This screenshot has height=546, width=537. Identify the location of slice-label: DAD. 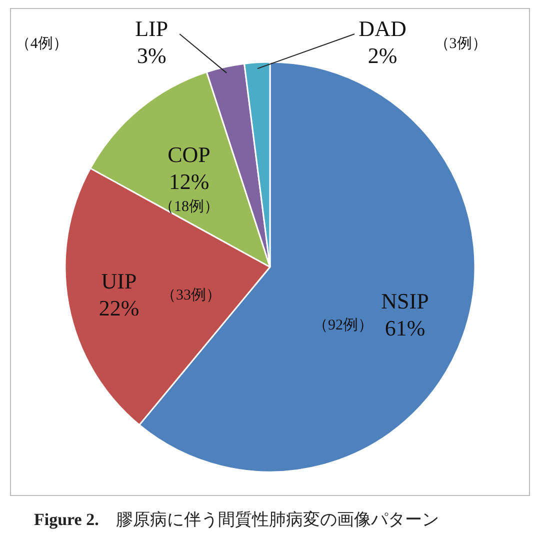
(382, 28).